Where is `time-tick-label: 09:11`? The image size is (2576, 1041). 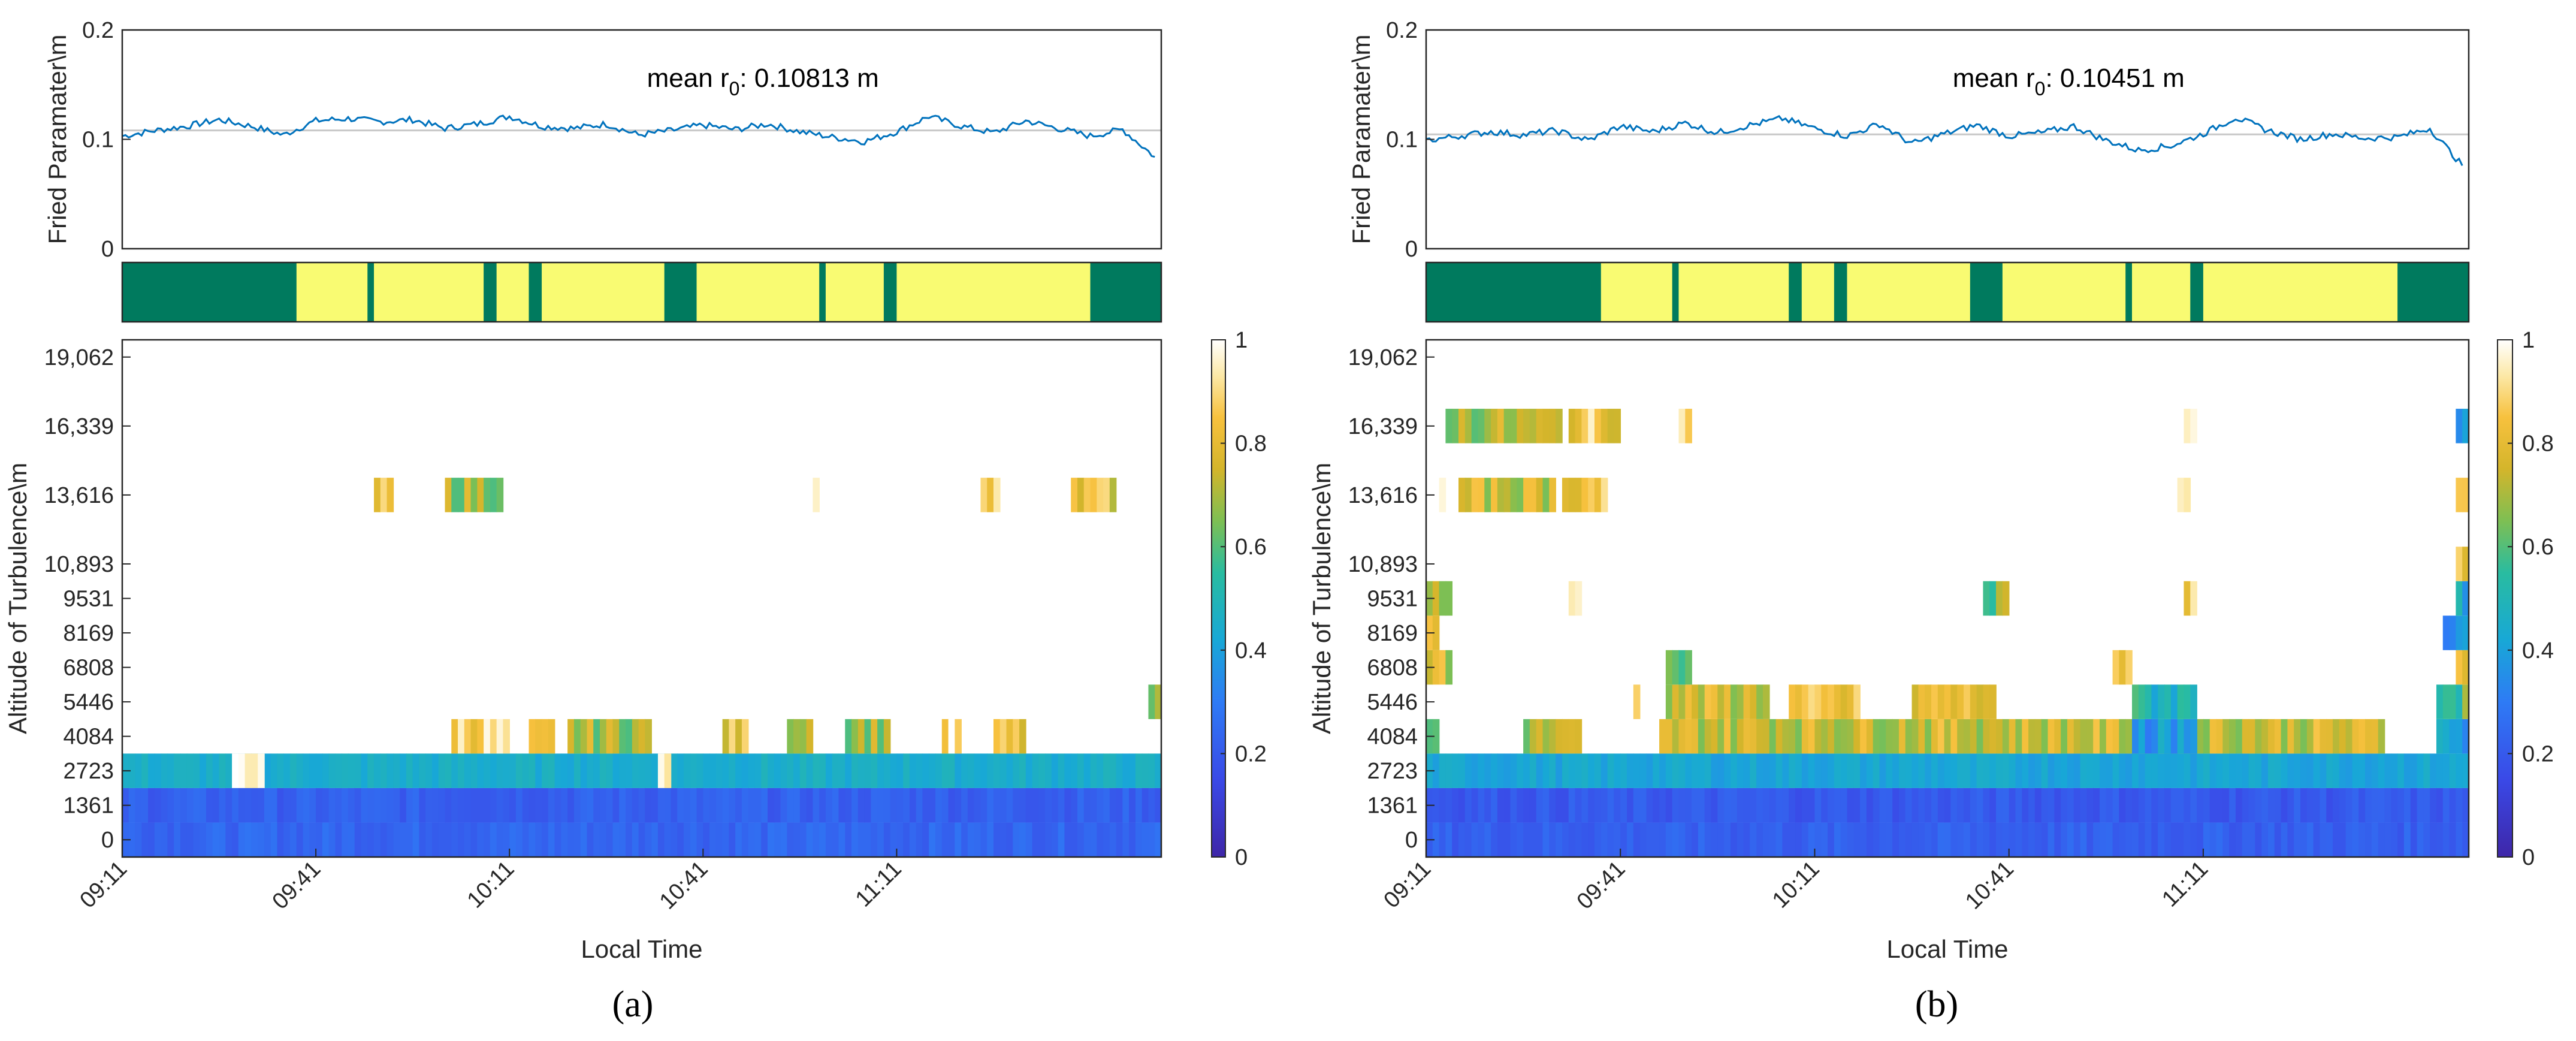
time-tick-label: 09:11 is located at coordinates (1408, 884).